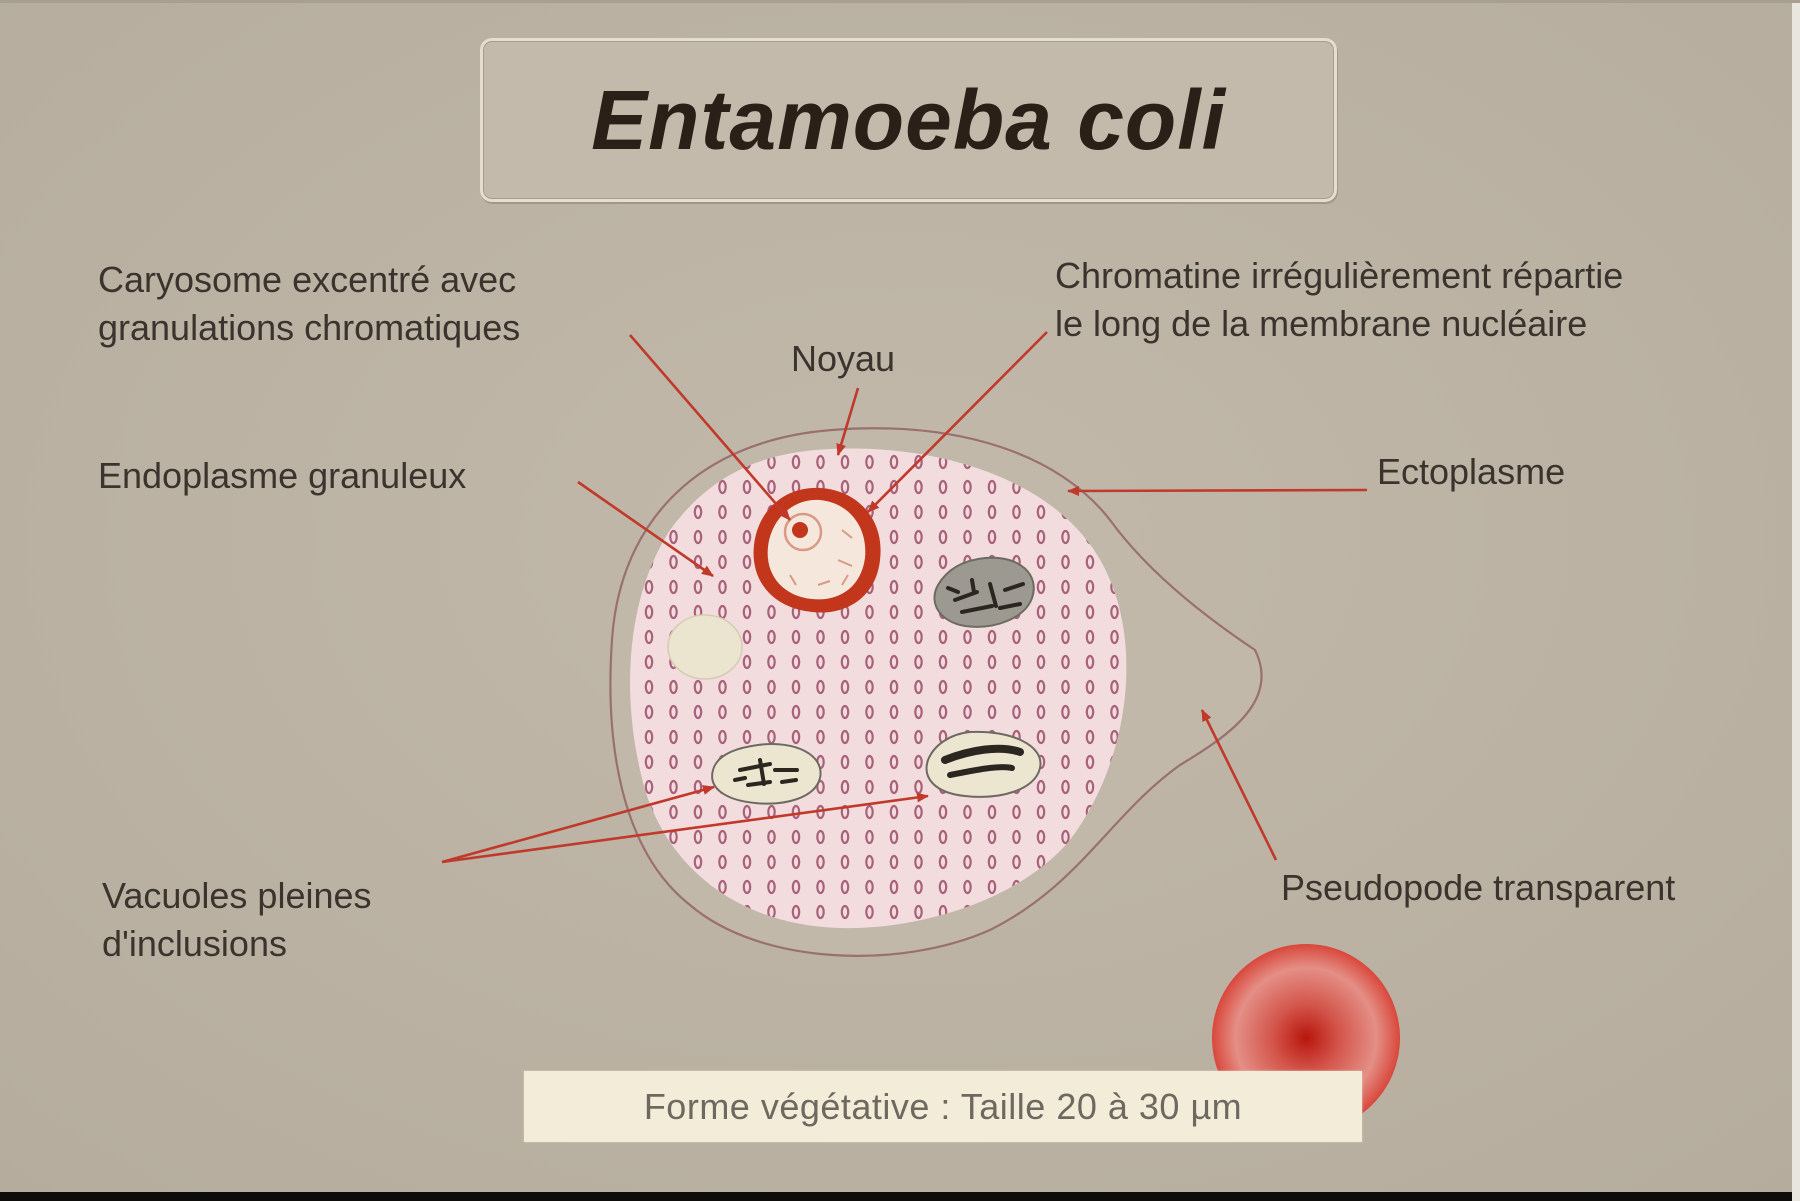 The image size is (1800, 1201). Describe the element at coordinates (705, 647) in the screenshot. I see `vacuole-empty` at that location.